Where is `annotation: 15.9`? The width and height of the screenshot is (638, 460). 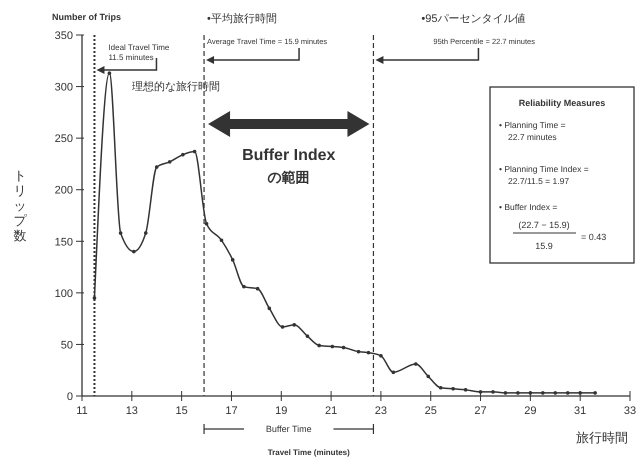
annotation: 15.9 is located at coordinates (544, 246).